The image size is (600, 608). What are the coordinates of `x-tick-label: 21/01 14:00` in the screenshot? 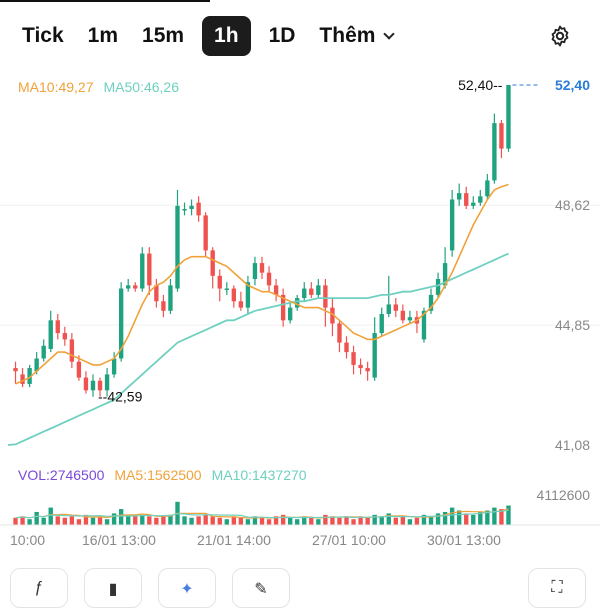 It's located at (234, 540).